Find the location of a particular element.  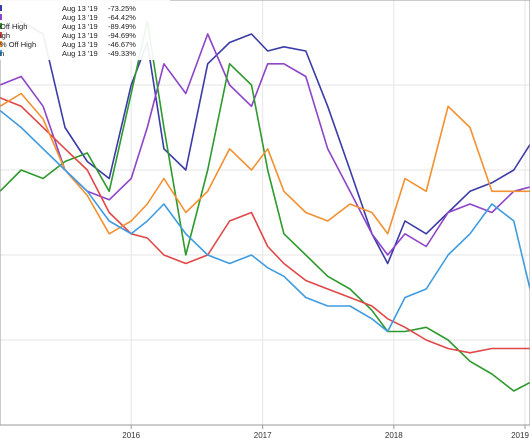

legend-date-6: Aug 13 '19 is located at coordinates (80, 53).